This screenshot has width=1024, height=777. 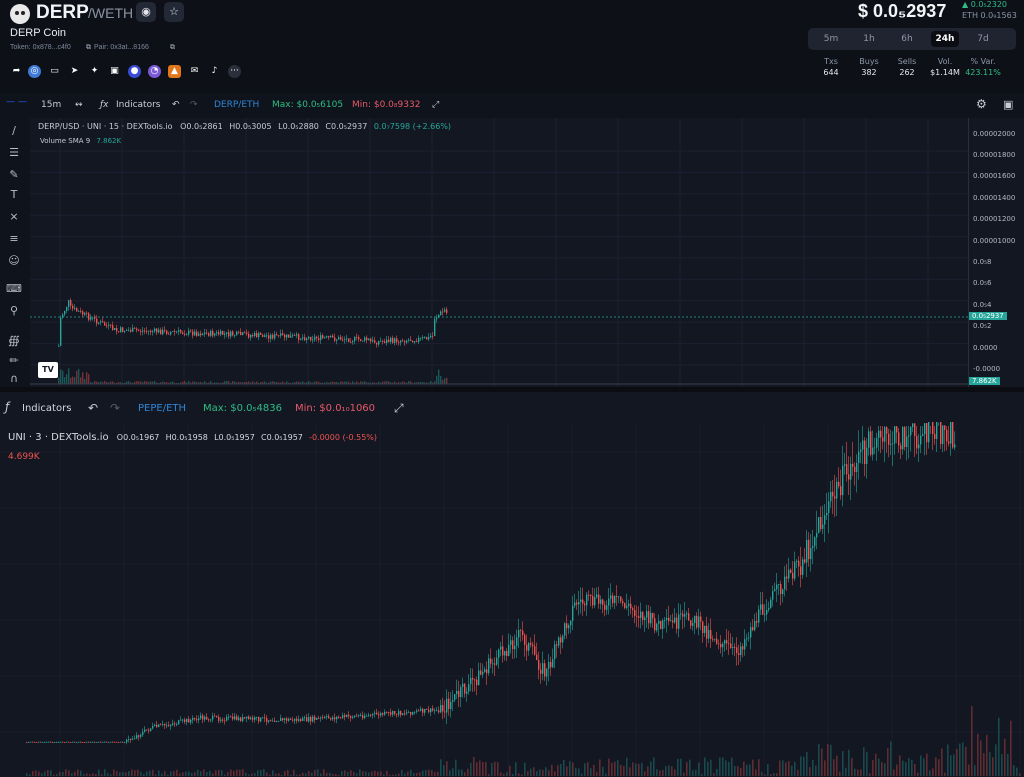 What do you see at coordinates (138, 105) in the screenshot?
I see `indicators-button: Indicators` at bounding box center [138, 105].